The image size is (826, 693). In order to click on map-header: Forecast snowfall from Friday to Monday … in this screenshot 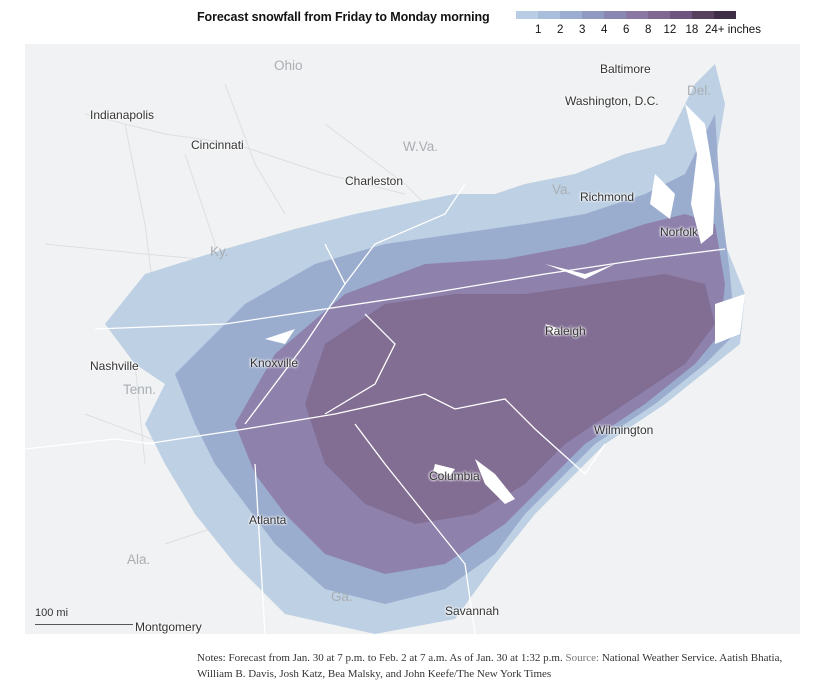, I will do `click(413, 22)`.